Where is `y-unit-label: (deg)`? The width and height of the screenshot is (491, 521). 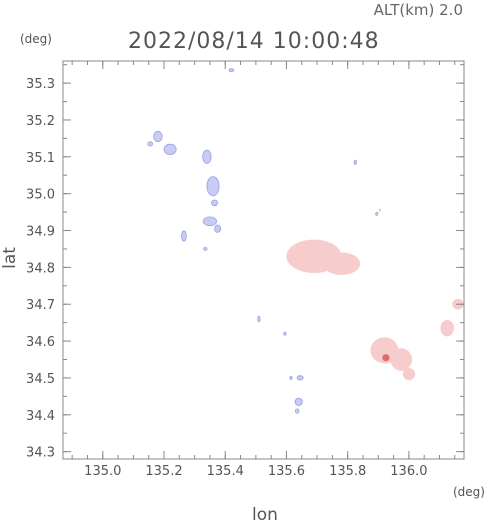 y-unit-label: (deg) is located at coordinates (36, 39).